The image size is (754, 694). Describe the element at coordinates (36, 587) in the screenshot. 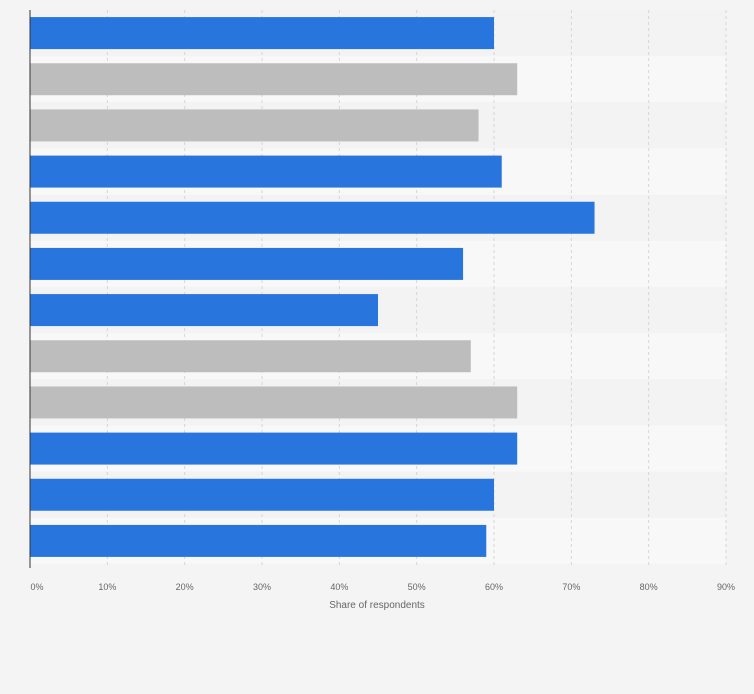

I see `x-tick-label: 0%` at that location.